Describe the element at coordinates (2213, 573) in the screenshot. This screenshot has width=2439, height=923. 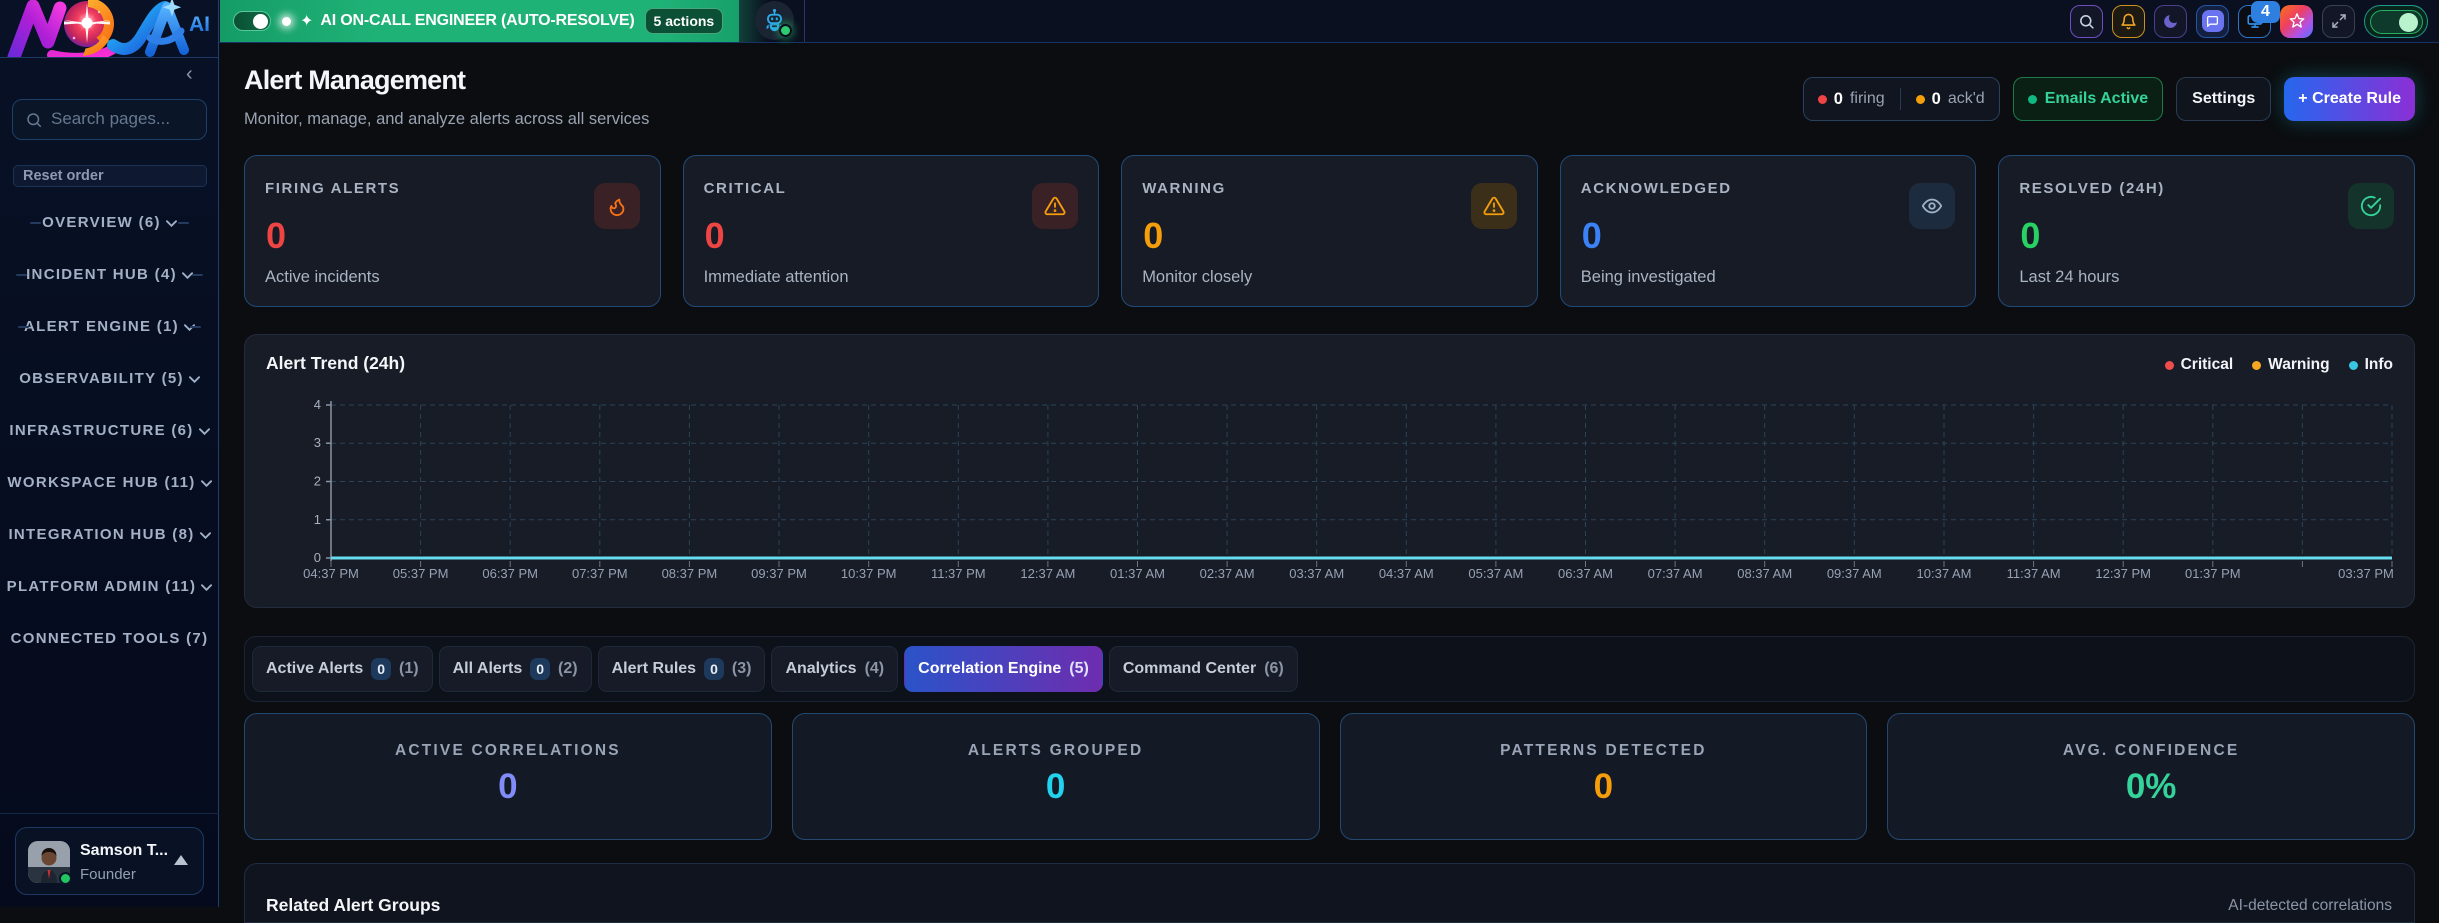
I see `svg-text: 01:37 PM` at that location.